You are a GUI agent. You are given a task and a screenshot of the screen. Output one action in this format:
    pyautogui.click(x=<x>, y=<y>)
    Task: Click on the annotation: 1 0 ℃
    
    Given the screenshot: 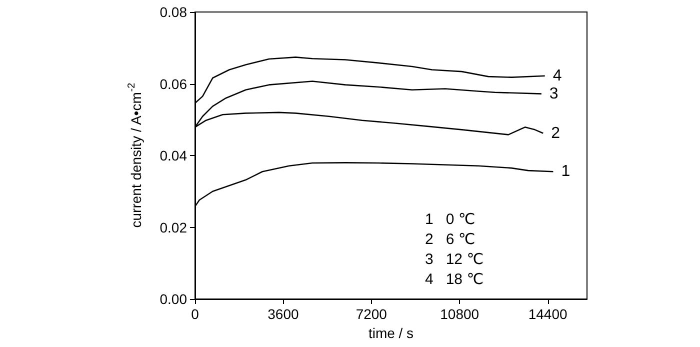 What is the action you would take?
    pyautogui.click(x=450, y=219)
    